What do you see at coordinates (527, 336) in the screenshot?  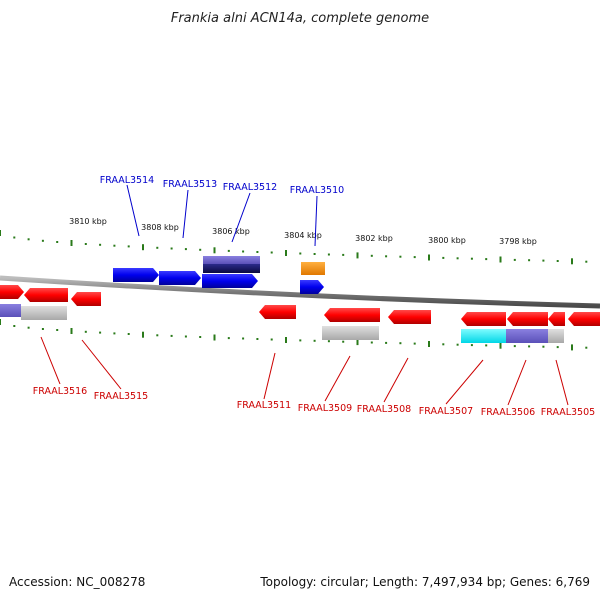 I see `gene-fraal3506-homolog-a` at bounding box center [527, 336].